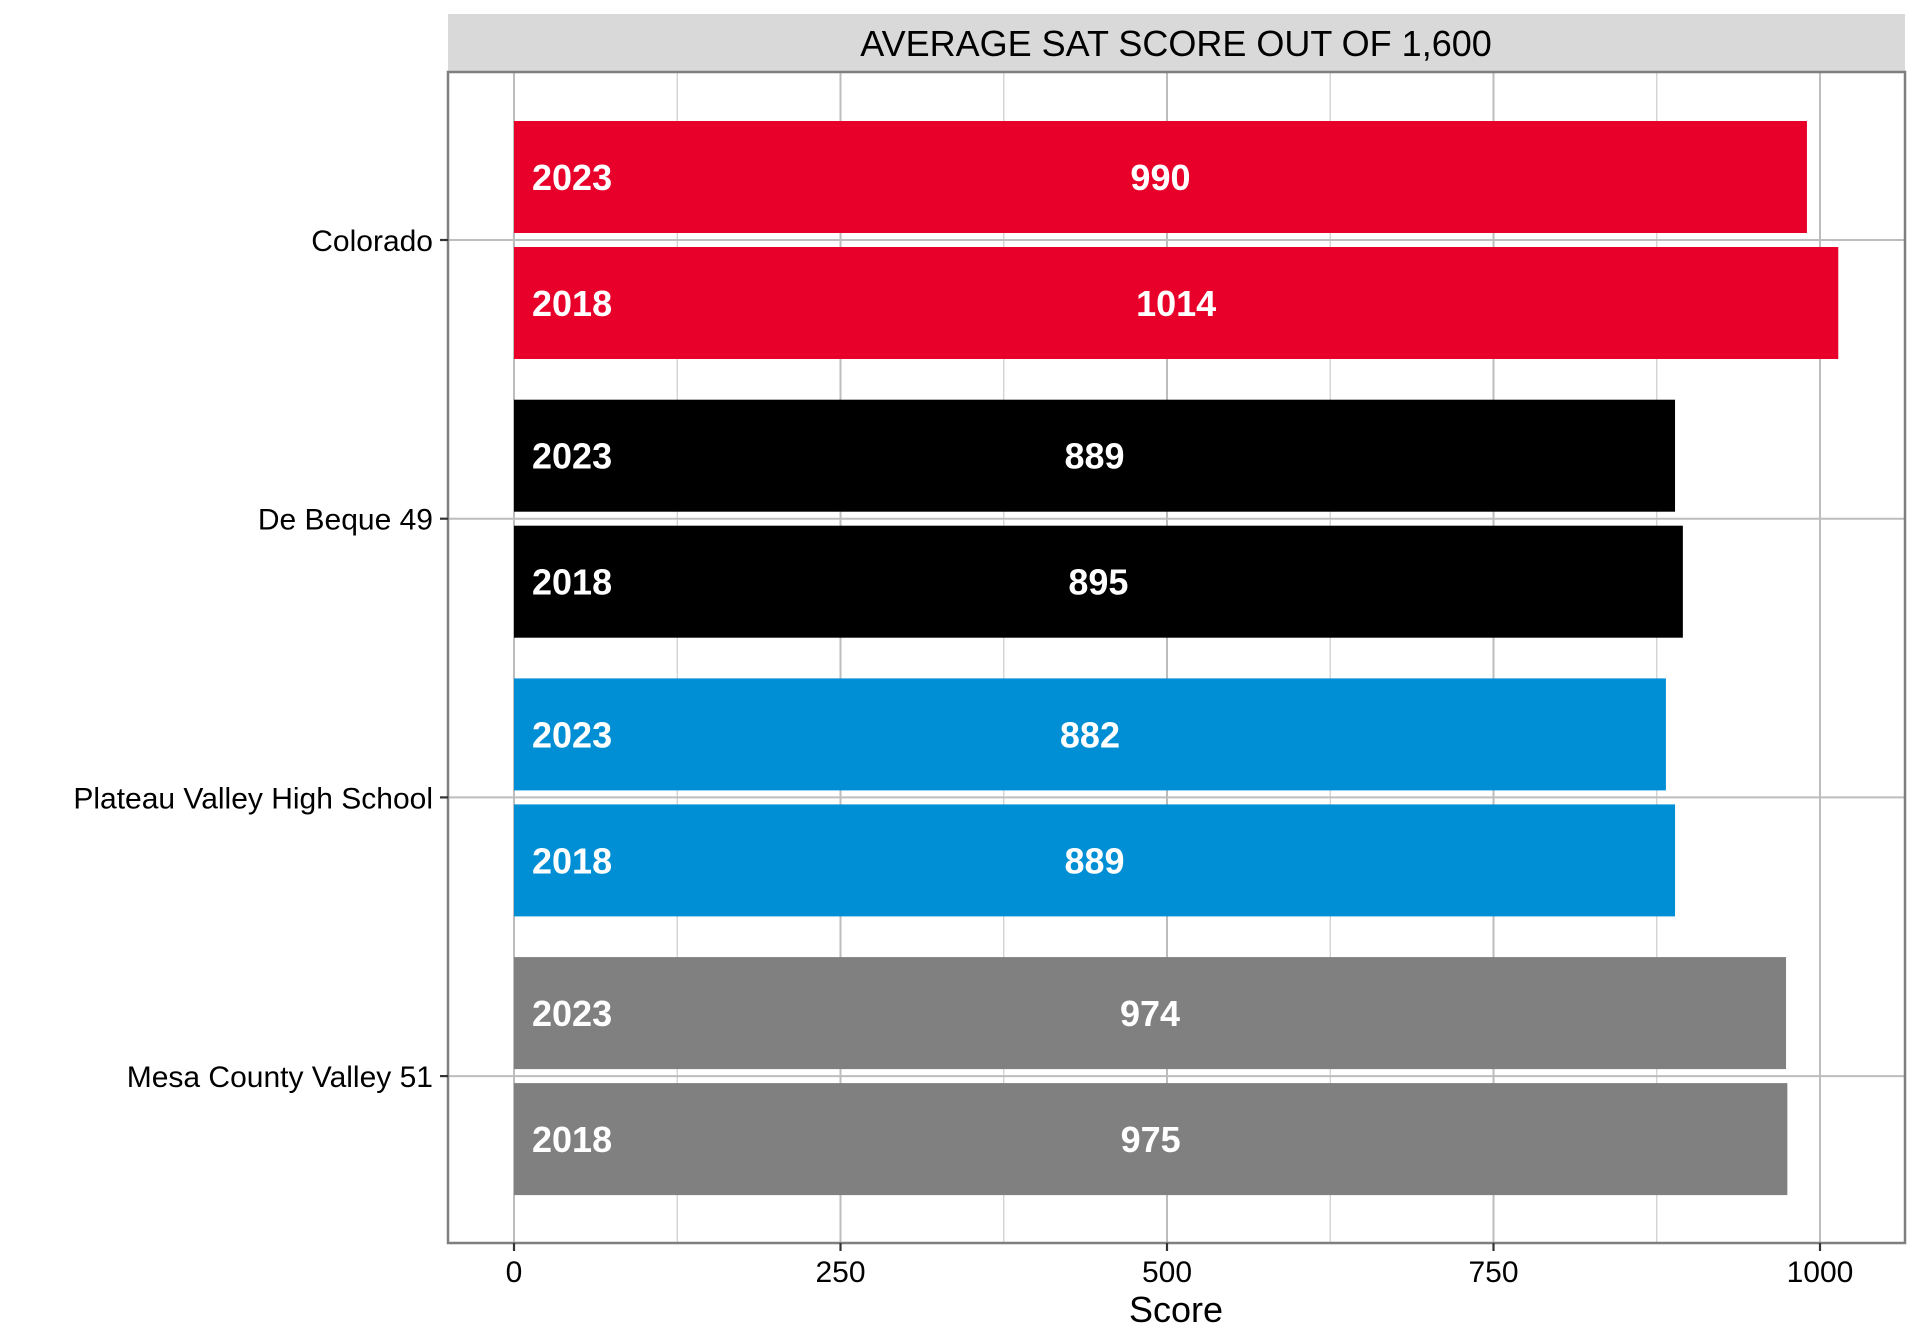  Describe the element at coordinates (1167, 1272) in the screenshot. I see `x-tick-label: 500` at that location.